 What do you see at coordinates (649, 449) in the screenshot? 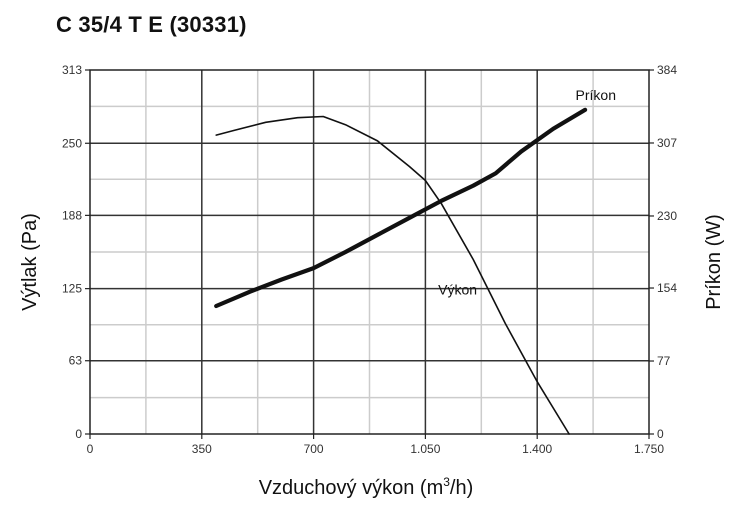
I see `x-tick-label: 1.750` at bounding box center [649, 449].